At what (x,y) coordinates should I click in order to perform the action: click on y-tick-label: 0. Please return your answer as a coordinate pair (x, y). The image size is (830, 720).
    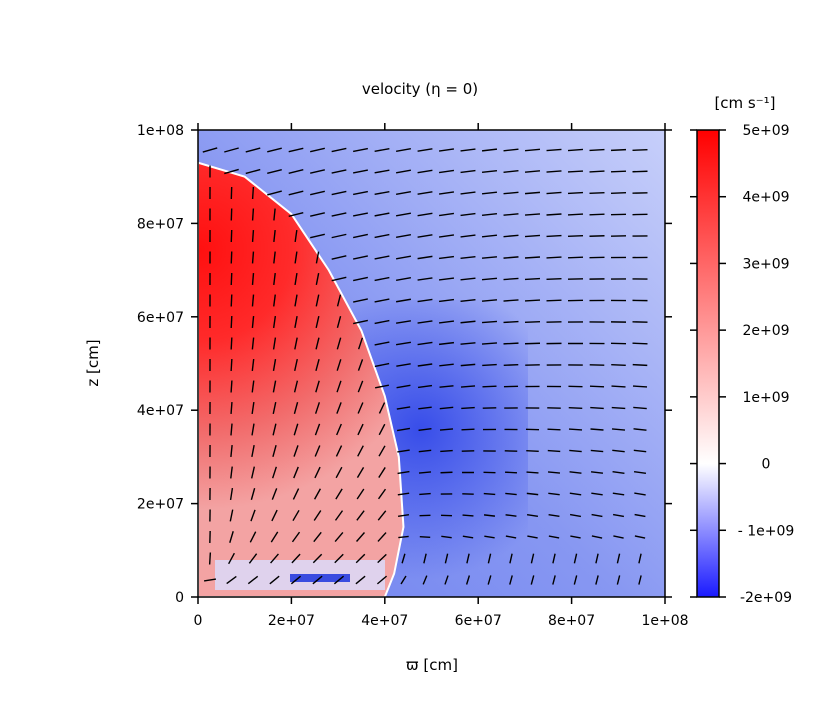
    Looking at the image, I should click on (179, 598).